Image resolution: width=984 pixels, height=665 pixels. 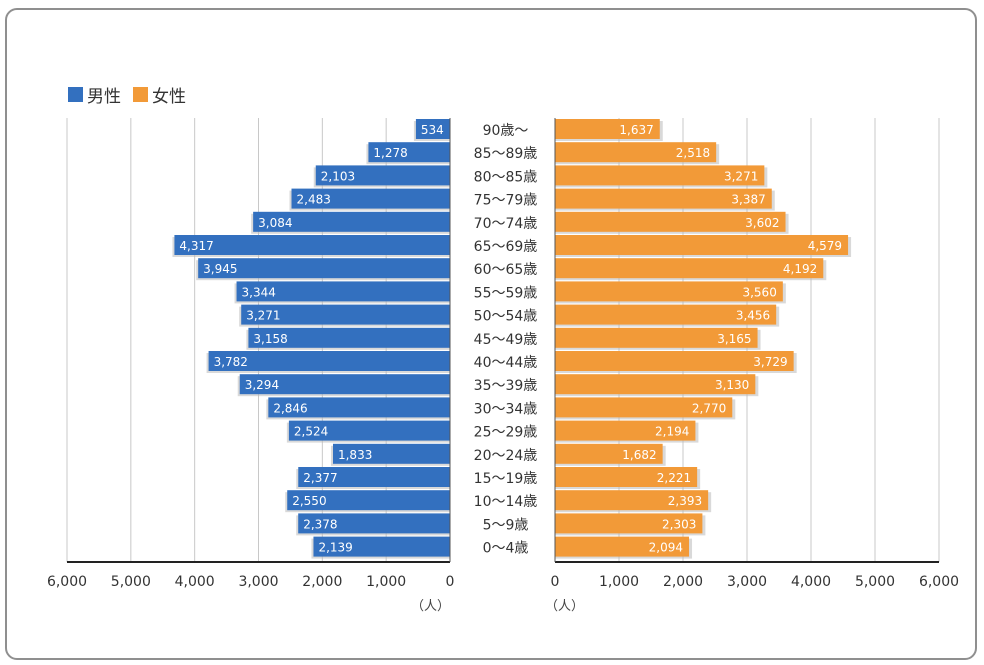 What do you see at coordinates (290, 408) in the screenshot?
I see `data-label-male: 2,846` at bounding box center [290, 408].